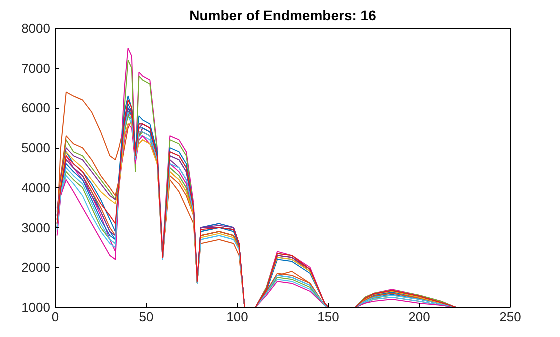  What do you see at coordinates (36, 228) in the screenshot?
I see `y-tick-label: 3000` at bounding box center [36, 228].